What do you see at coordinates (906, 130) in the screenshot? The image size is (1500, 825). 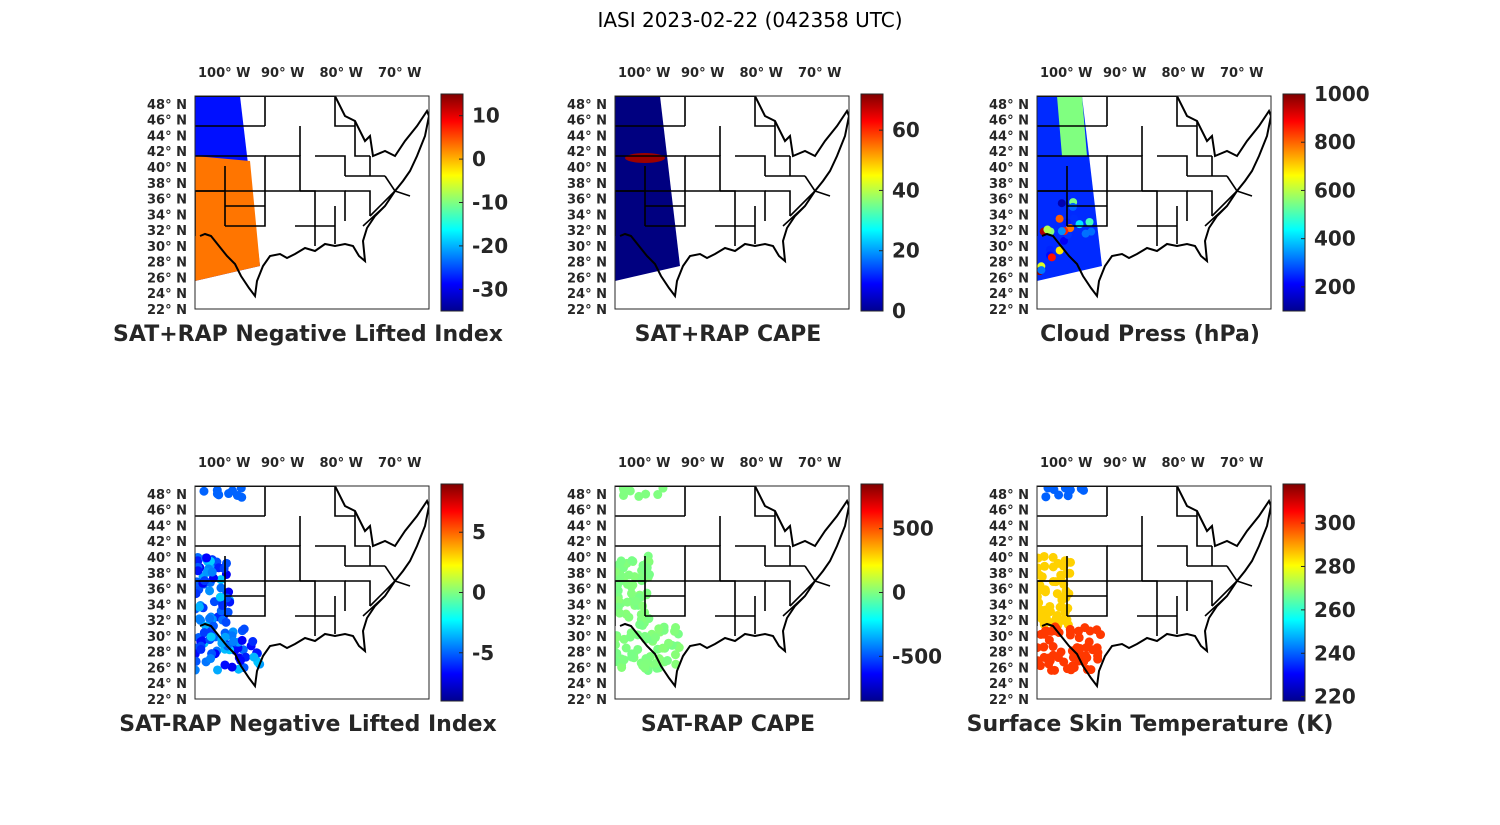 I see `colorbar-tick-label: 60` at bounding box center [906, 130].